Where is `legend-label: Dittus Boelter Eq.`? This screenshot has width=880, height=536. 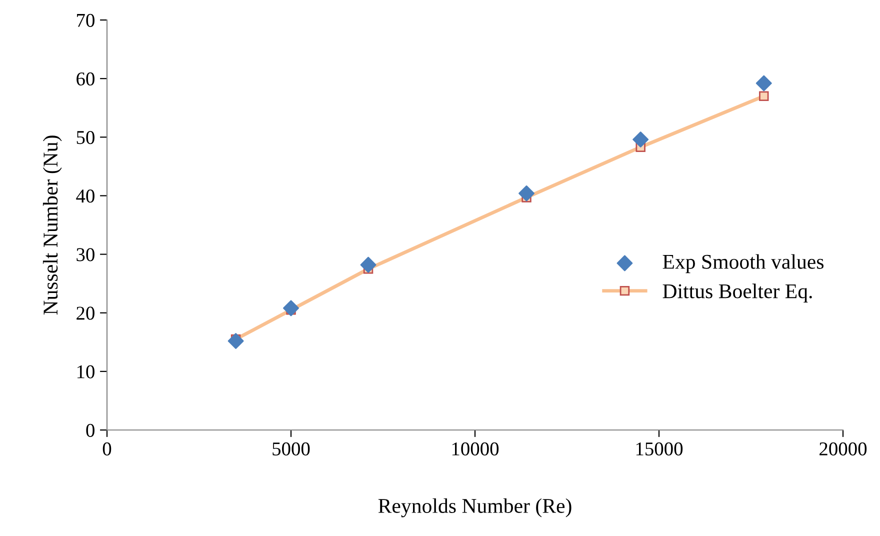 legend-label: Dittus Boelter Eq. is located at coordinates (737, 293).